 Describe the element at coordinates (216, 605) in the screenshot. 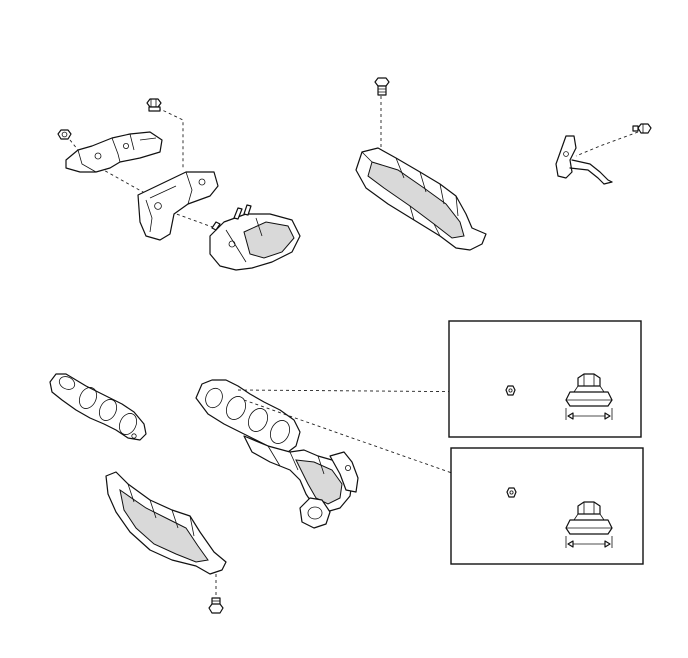

I see `bolt-lower` at that location.